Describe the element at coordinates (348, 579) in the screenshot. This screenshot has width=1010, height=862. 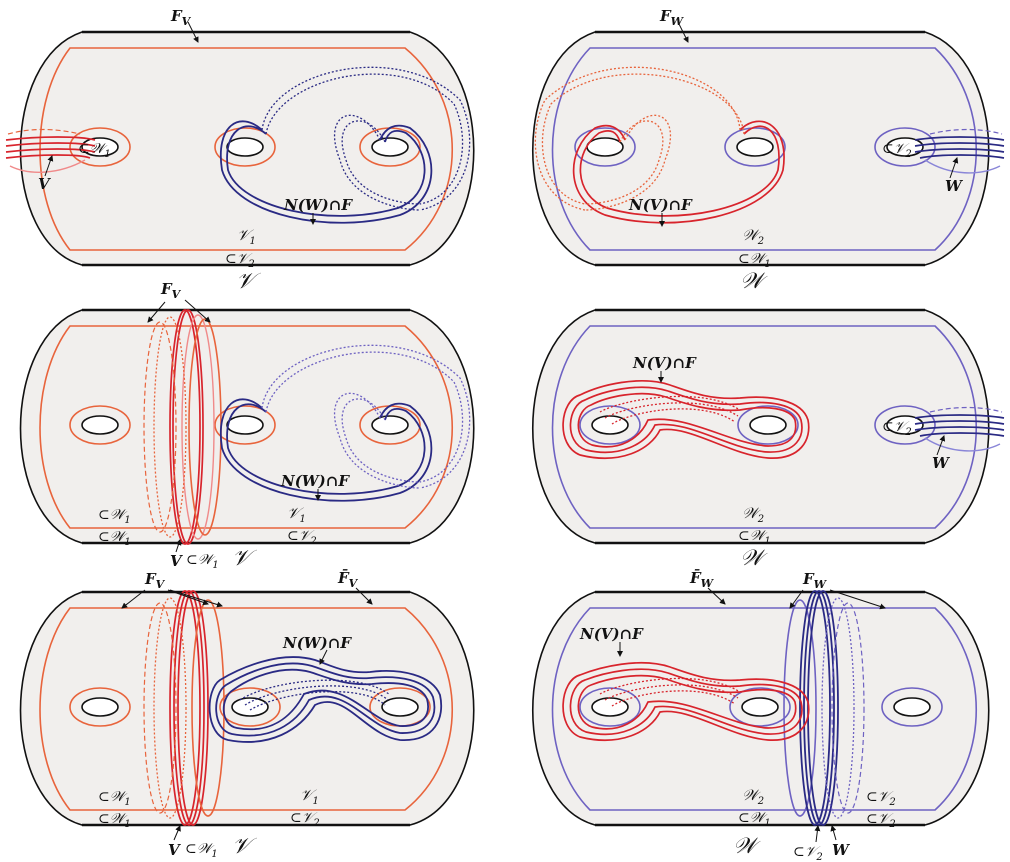
I see `svg-text: F̄V` at that location.